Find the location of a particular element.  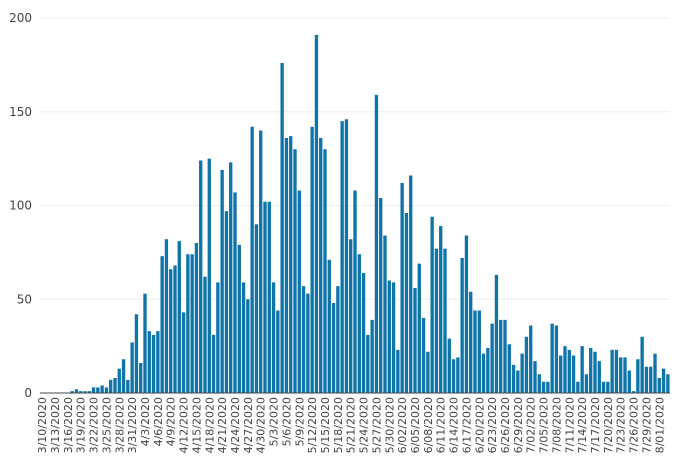

x-tick-label: 5/9/2020 is located at coordinates (299, 421).